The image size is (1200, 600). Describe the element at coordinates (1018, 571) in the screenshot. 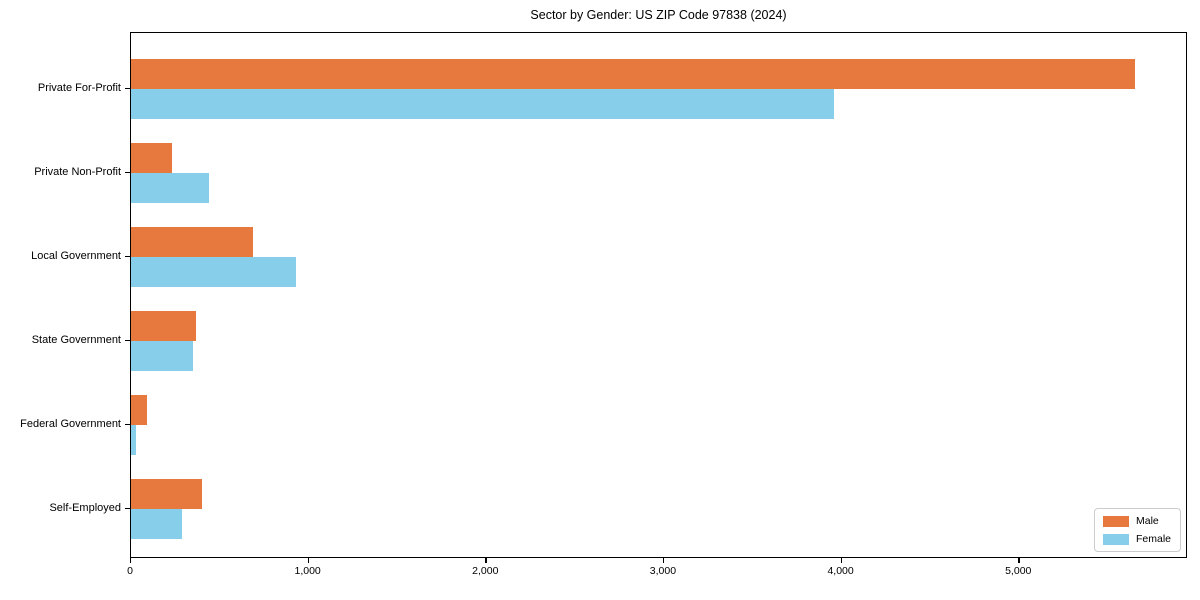

I see `x-tick-label: 5,000` at that location.